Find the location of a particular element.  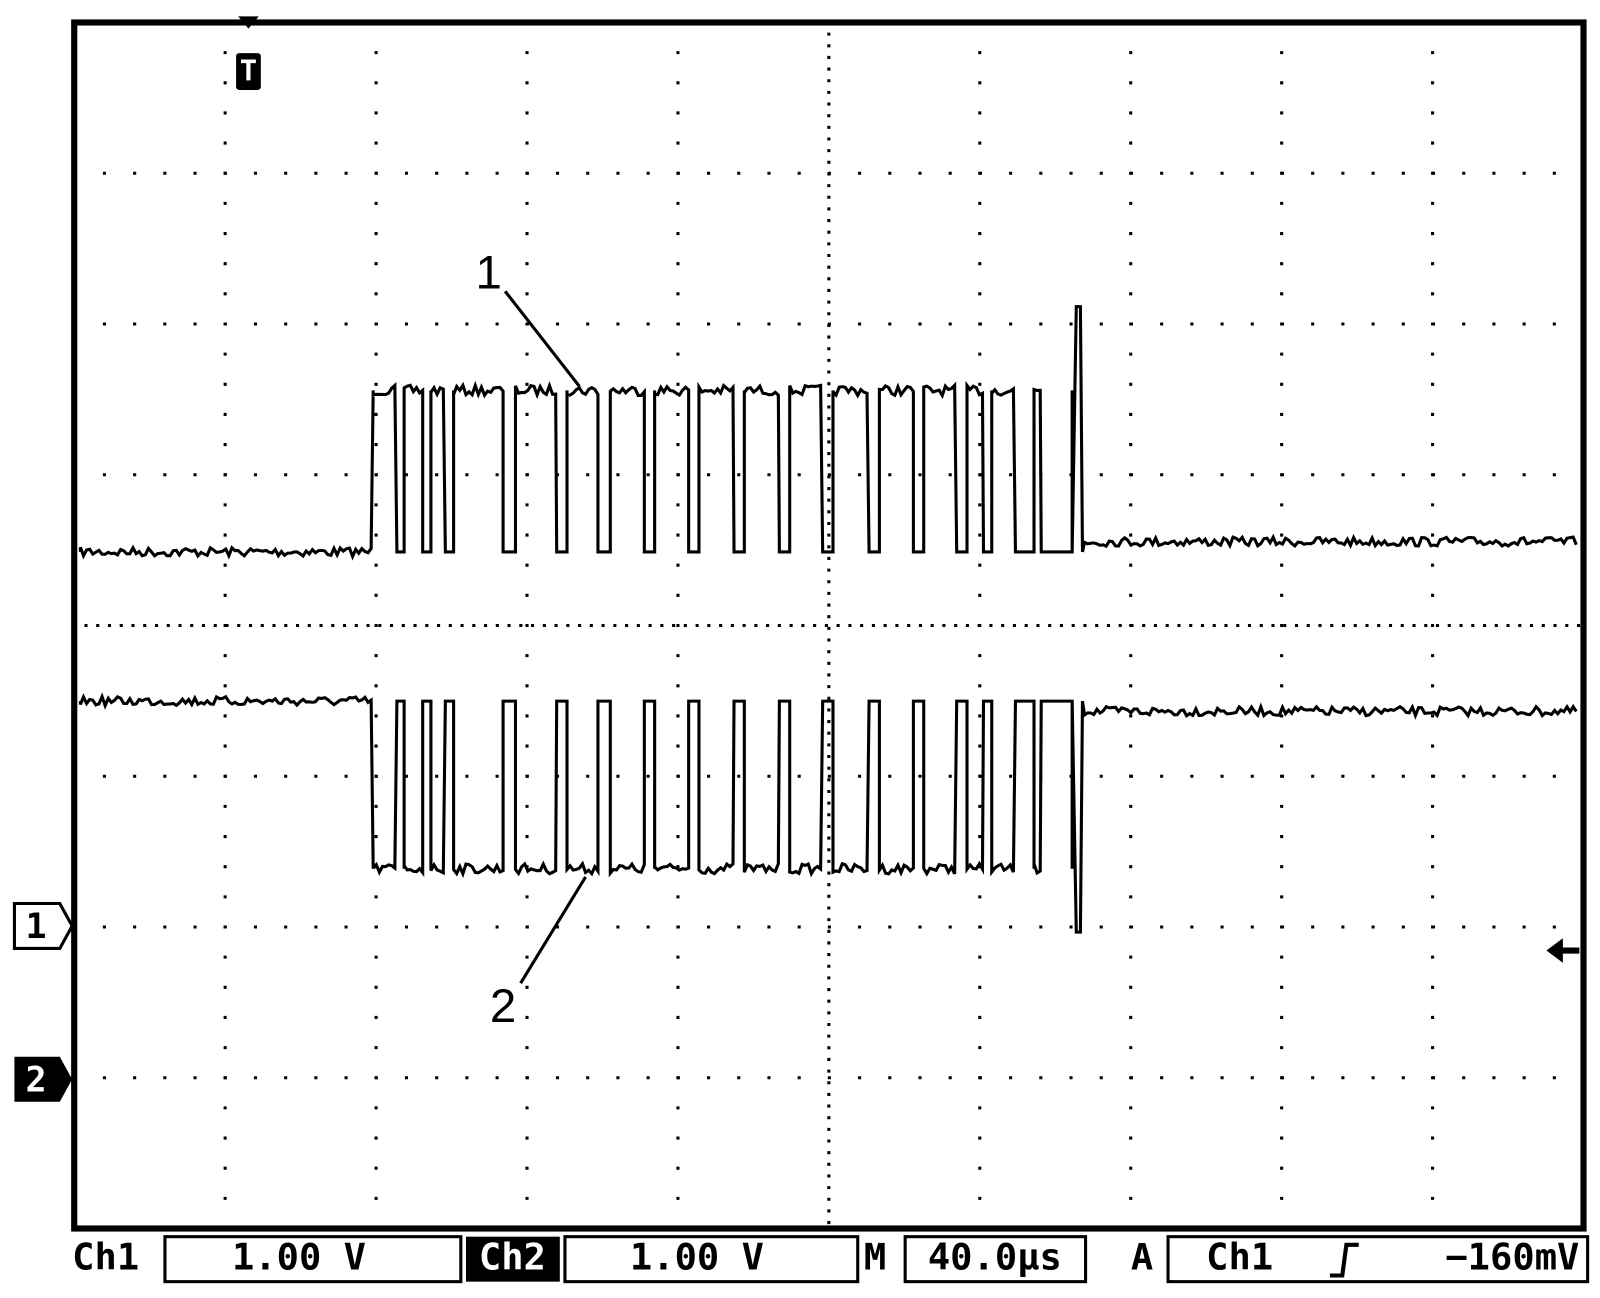

ch2-marker-box is located at coordinates (43, 1079).